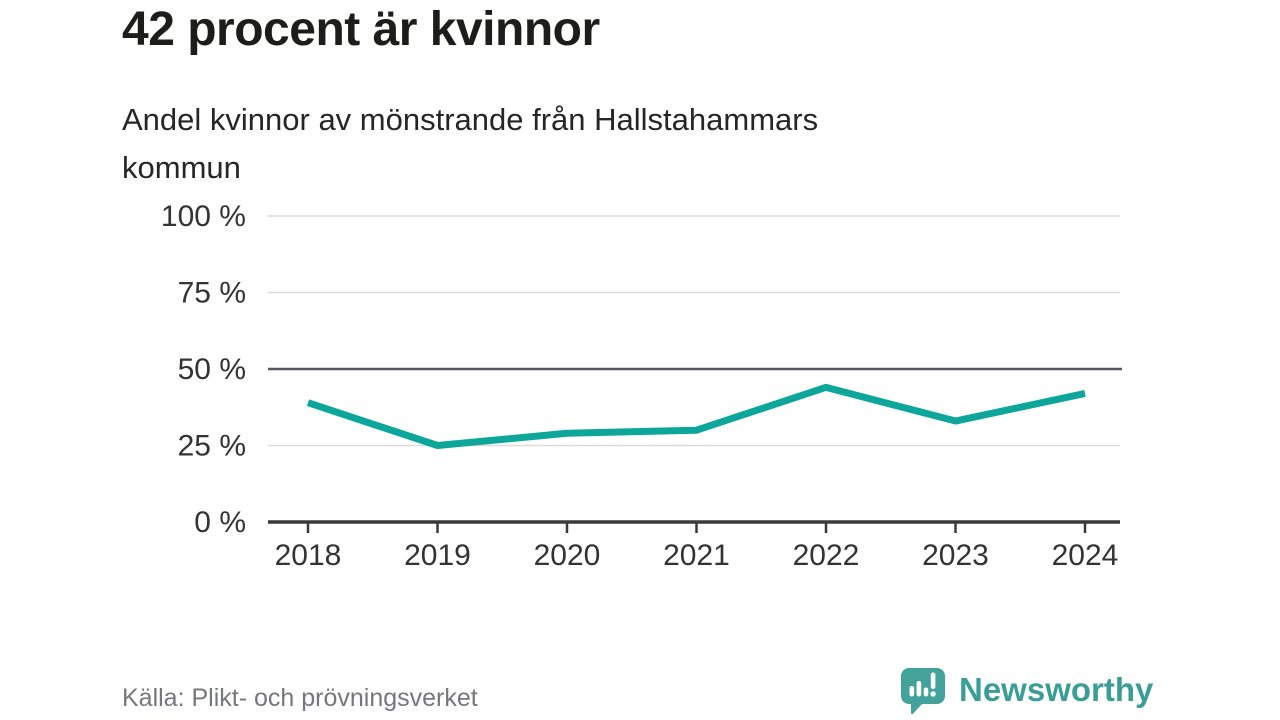 The height and width of the screenshot is (720, 1280). What do you see at coordinates (212, 293) in the screenshot?
I see `y-tick-label: 75 %` at bounding box center [212, 293].